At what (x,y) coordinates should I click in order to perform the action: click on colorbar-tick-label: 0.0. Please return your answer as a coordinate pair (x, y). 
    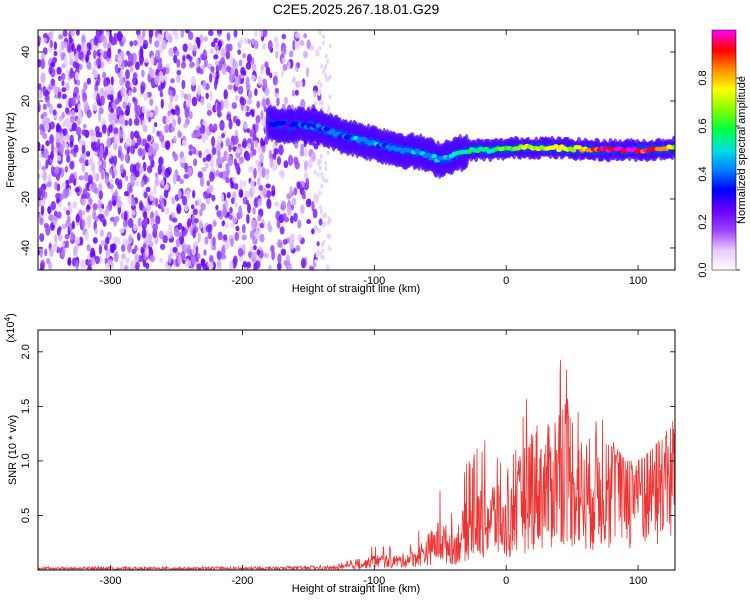
    Looking at the image, I should click on (703, 269).